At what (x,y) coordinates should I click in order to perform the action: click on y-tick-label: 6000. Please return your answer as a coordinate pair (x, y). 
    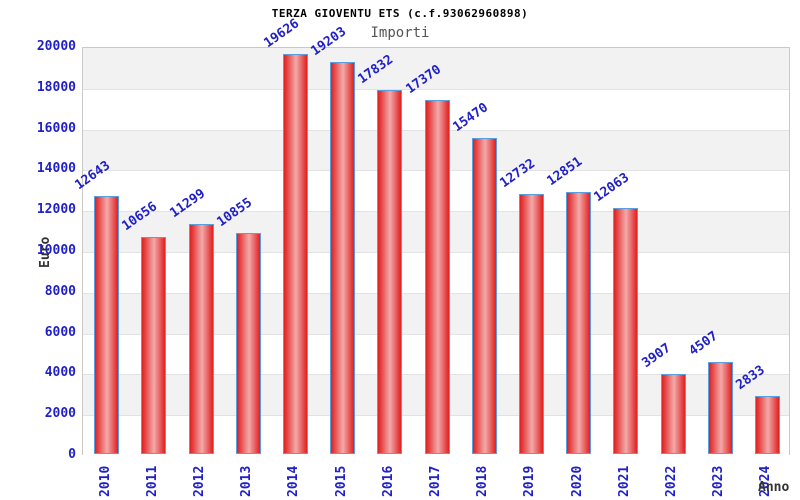
    Looking at the image, I should click on (60, 332).